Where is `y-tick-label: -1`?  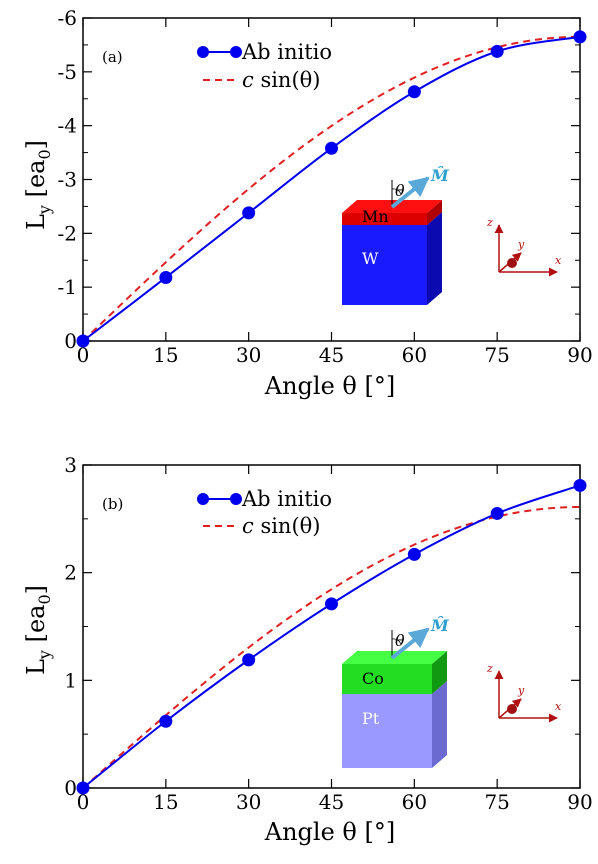
y-tick-label: -1 is located at coordinates (67, 287).